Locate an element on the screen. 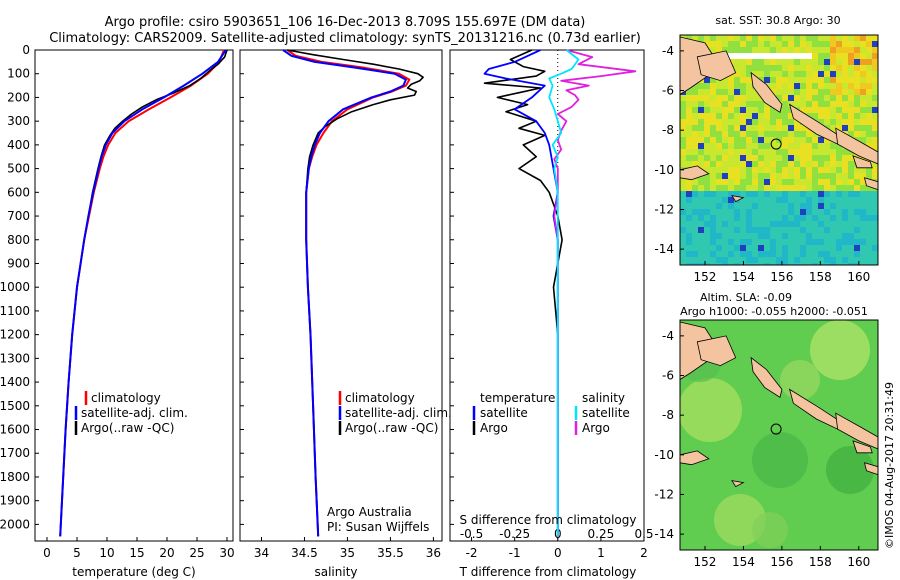 The width and height of the screenshot is (900, 580). x-tick-label-20: 20 is located at coordinates (166, 553).